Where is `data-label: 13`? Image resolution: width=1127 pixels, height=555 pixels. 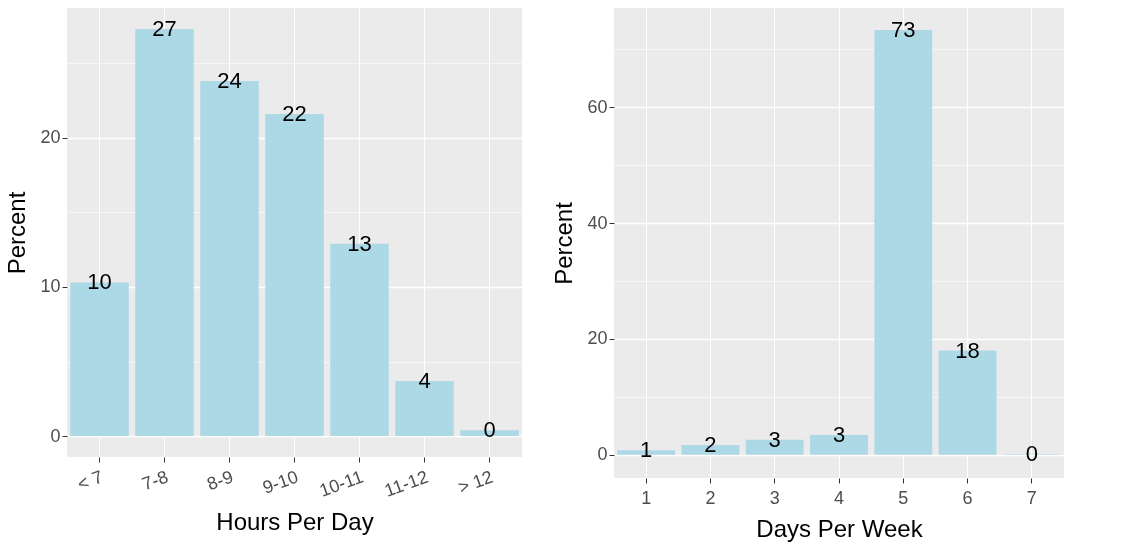 data-label: 13 is located at coordinates (359, 243).